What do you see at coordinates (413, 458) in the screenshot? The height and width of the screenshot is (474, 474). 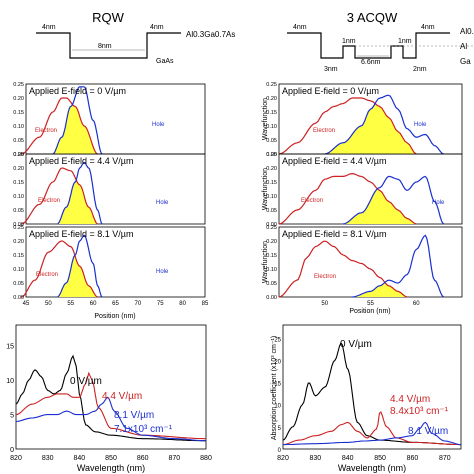 I see `spectra-right-x-tick-4: 860` at bounding box center [413, 458].